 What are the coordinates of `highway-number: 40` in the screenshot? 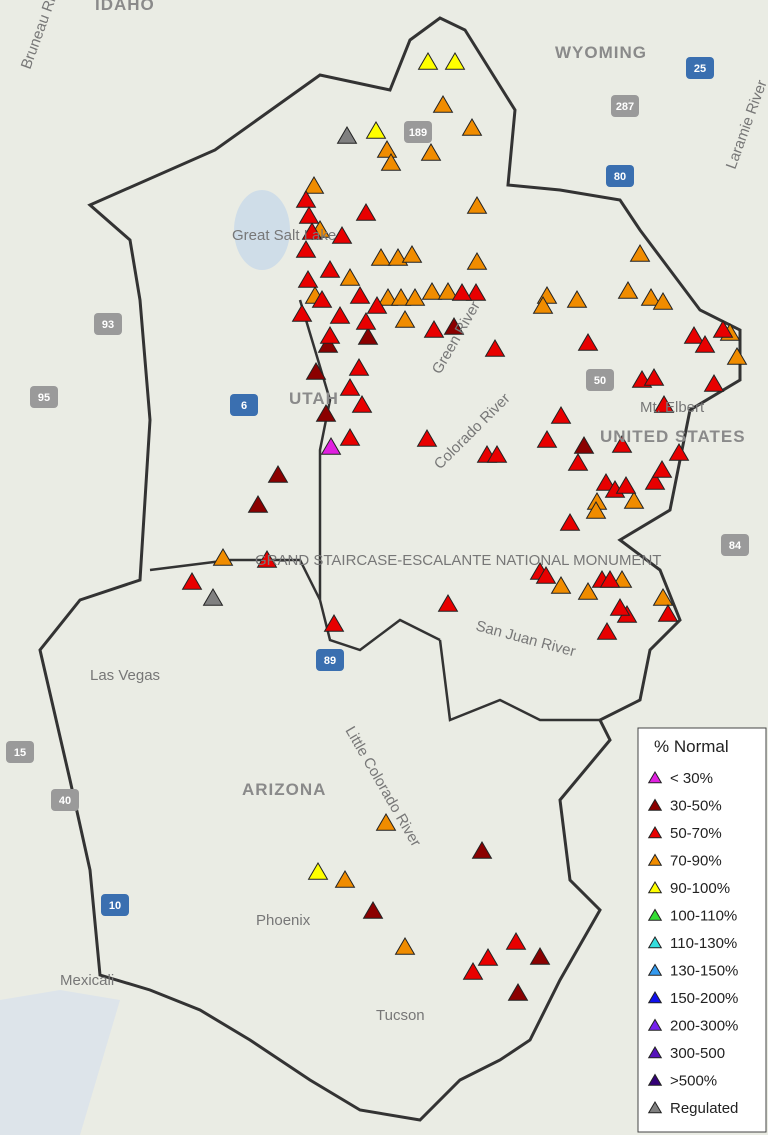 It's located at (65, 801).